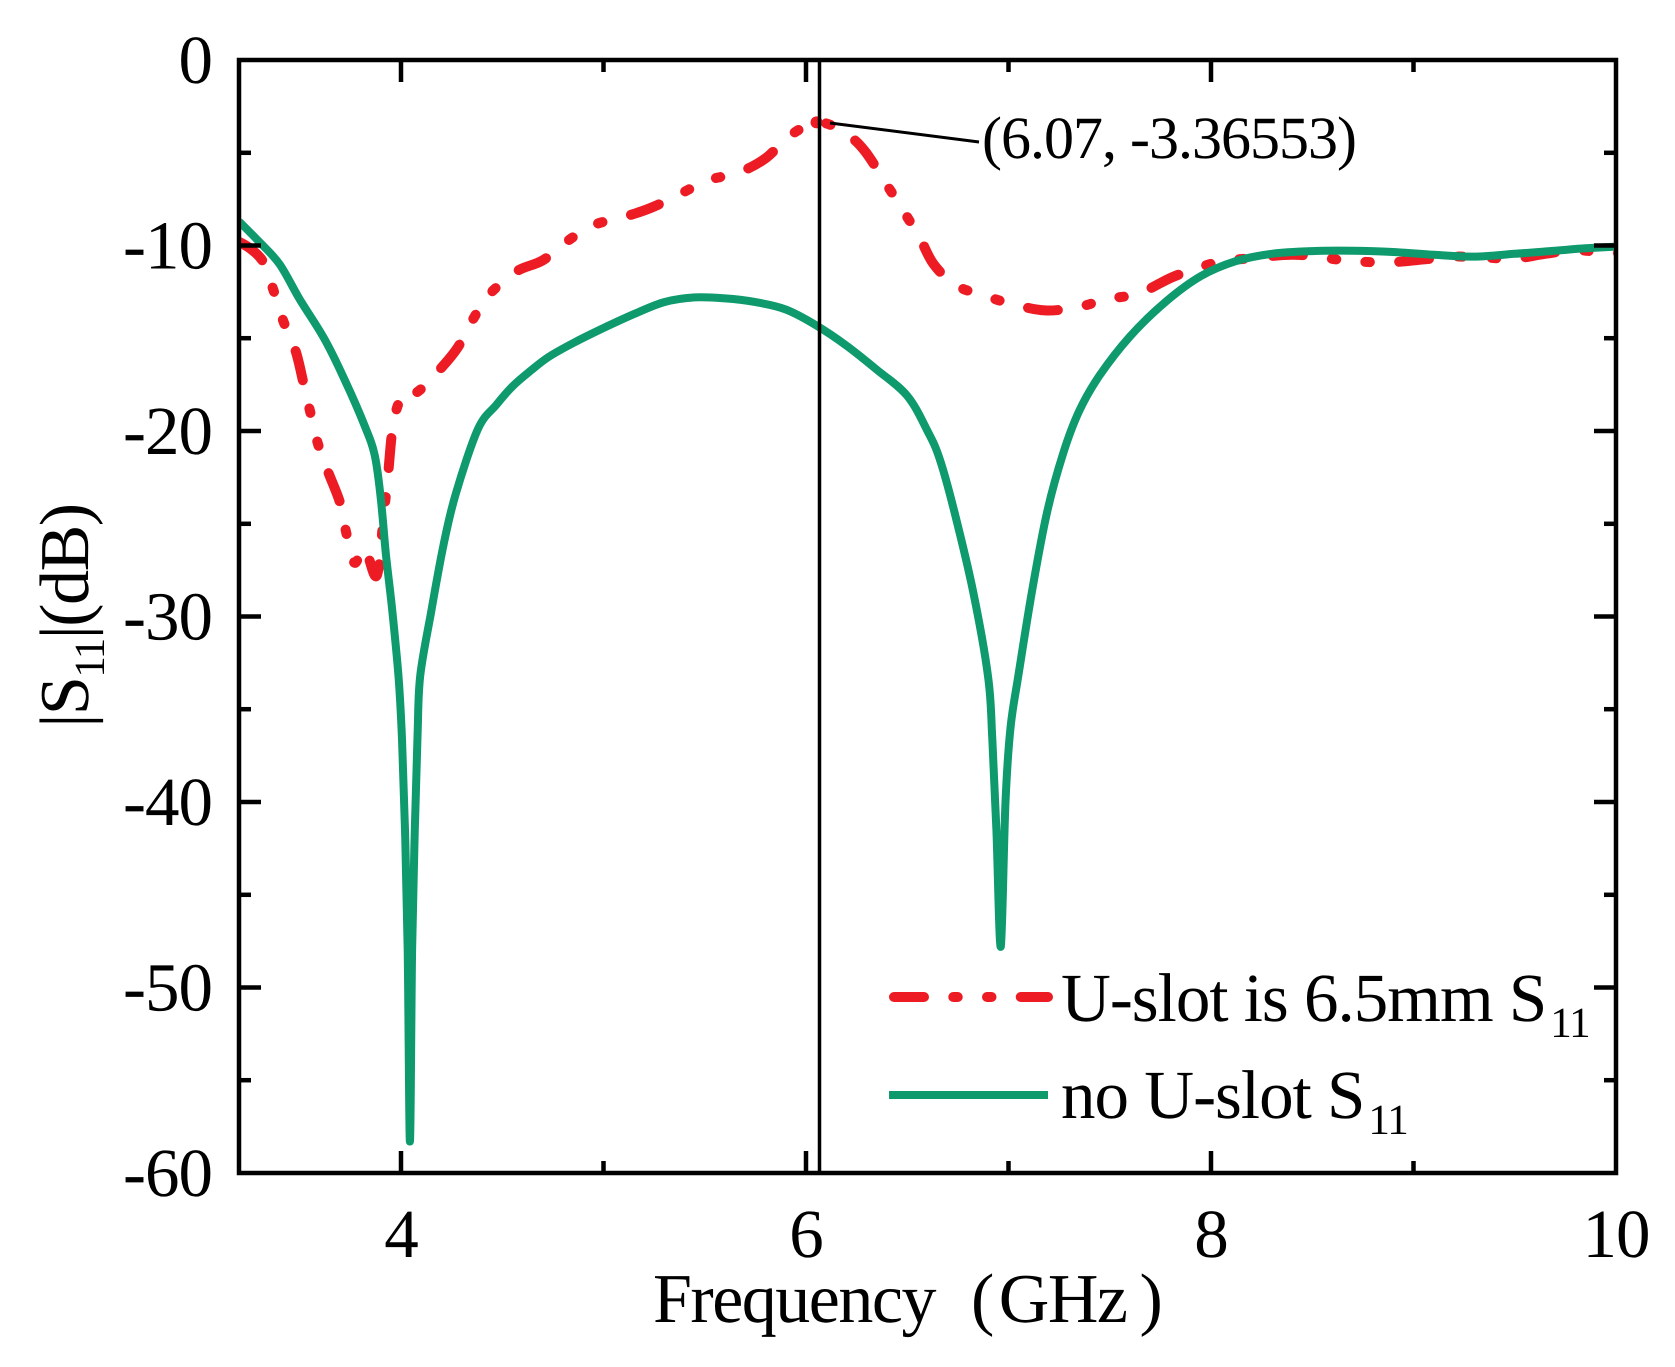  I want to click on svg-text: -50, so click(167, 988).